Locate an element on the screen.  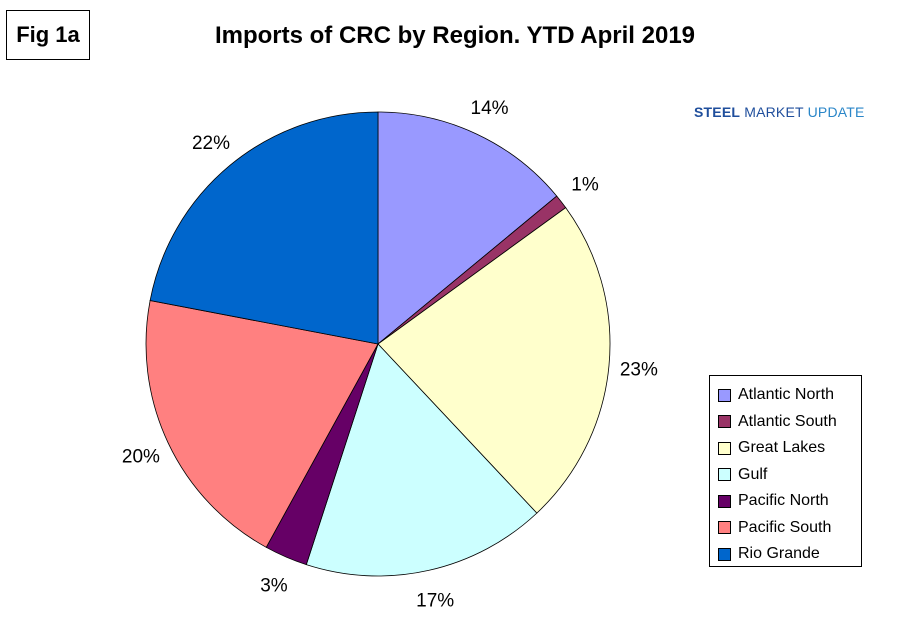
pie-slice-great-lakes is located at coordinates (494, 360).